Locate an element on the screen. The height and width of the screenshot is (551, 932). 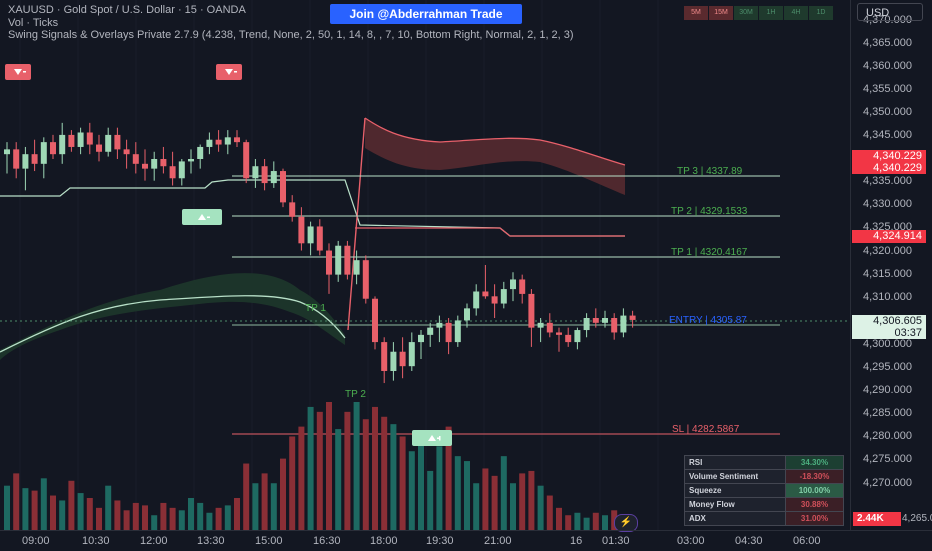
volume-legend: Vol · Ticks is located at coordinates (33, 22).